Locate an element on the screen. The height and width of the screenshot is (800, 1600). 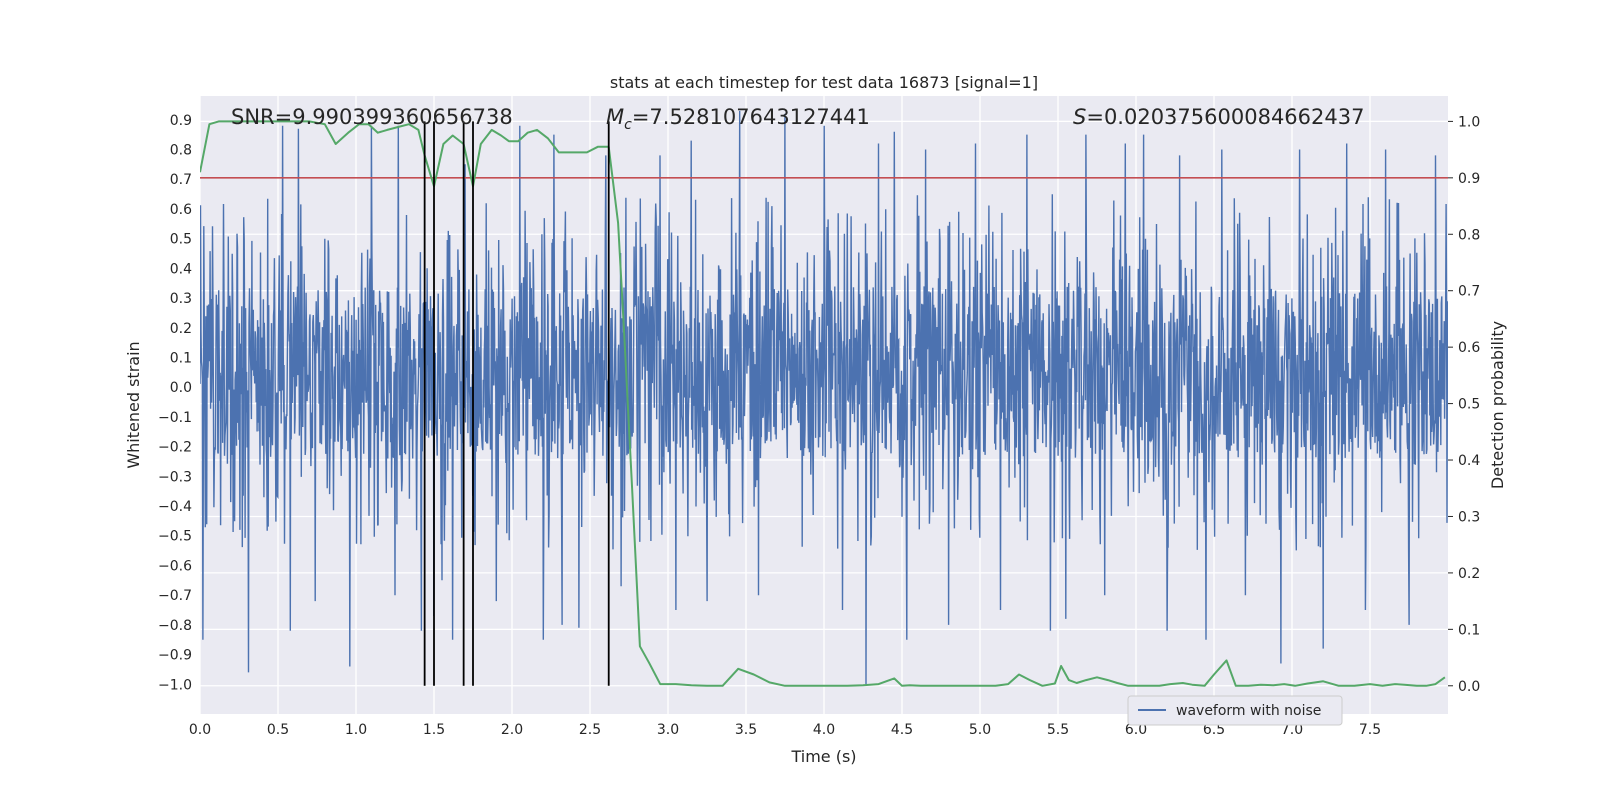
snr-annotation: SNR=9.990399360656738 is located at coordinates (372, 117).